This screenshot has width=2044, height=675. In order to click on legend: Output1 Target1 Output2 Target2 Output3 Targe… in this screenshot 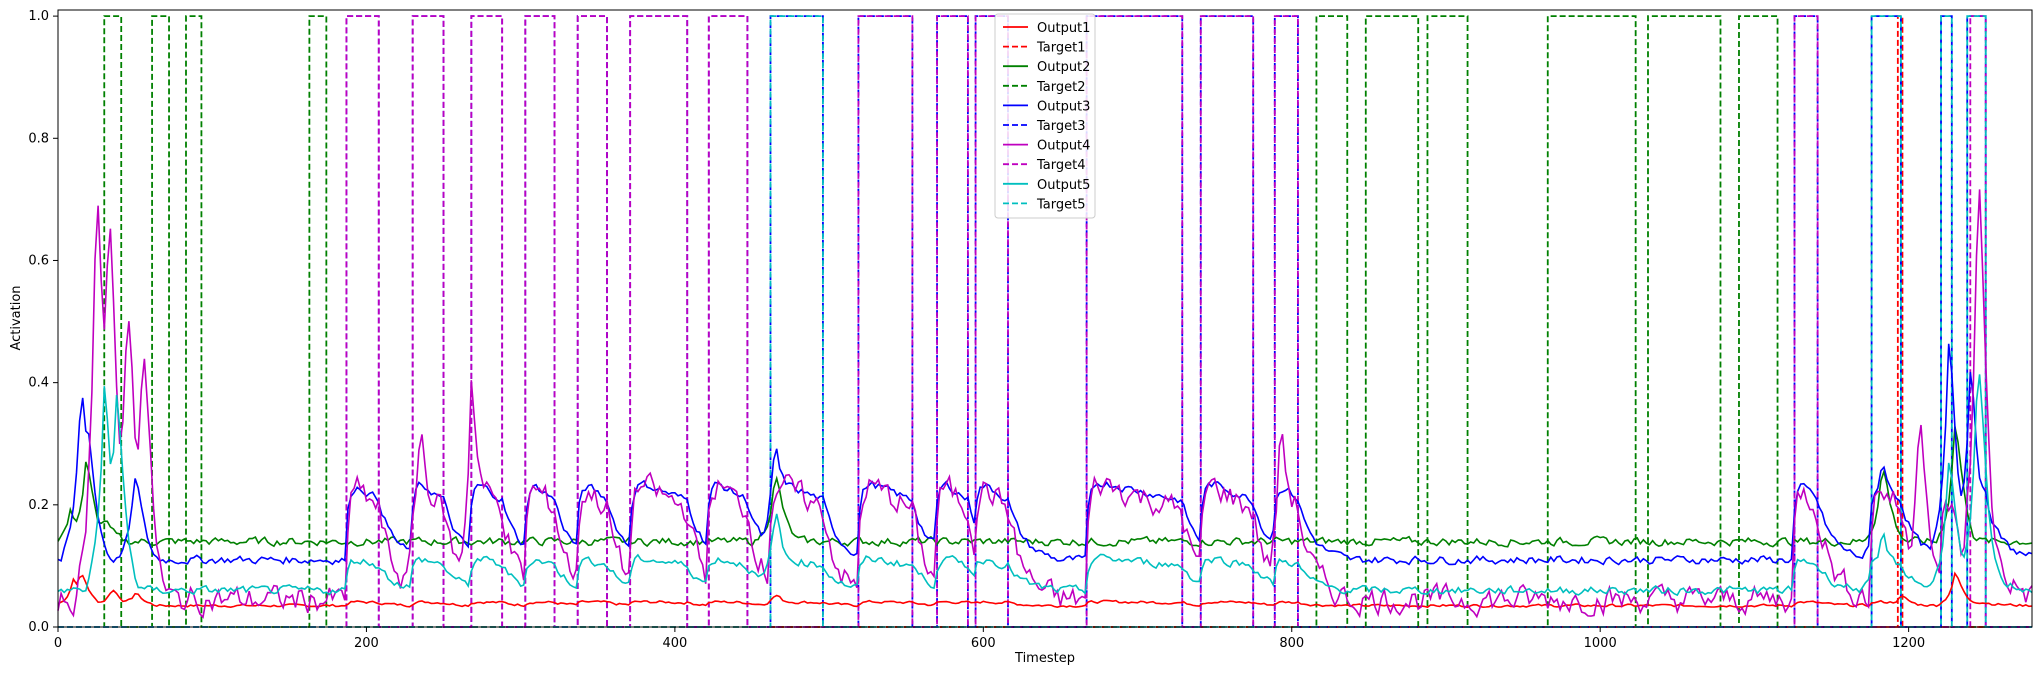, I will do `click(1045, 116)`.